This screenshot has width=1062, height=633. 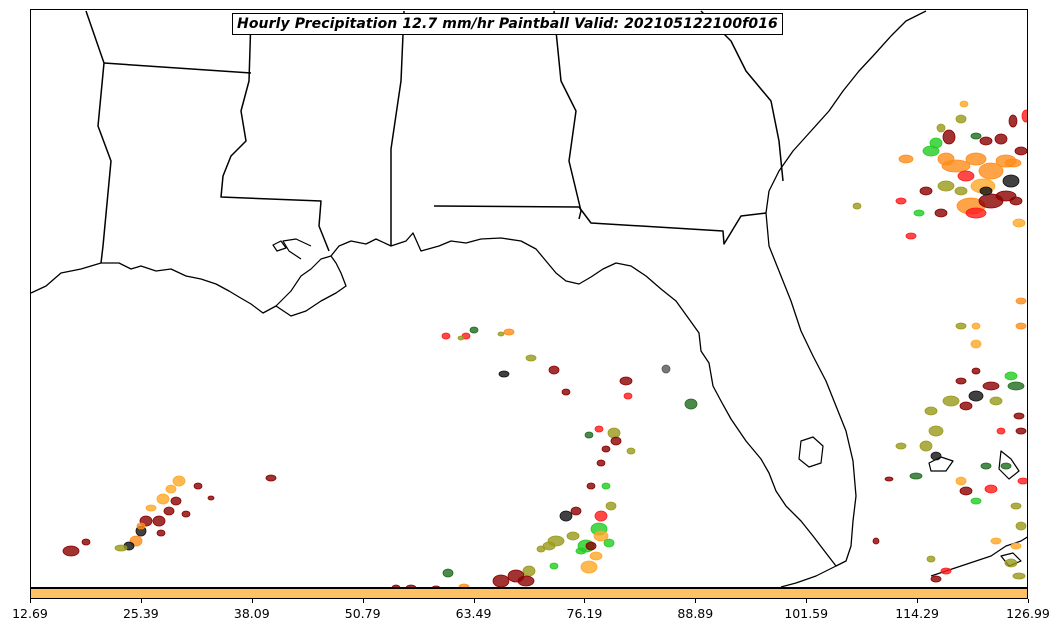 I want to click on state-border-la-ms, so click(x=98, y=137).